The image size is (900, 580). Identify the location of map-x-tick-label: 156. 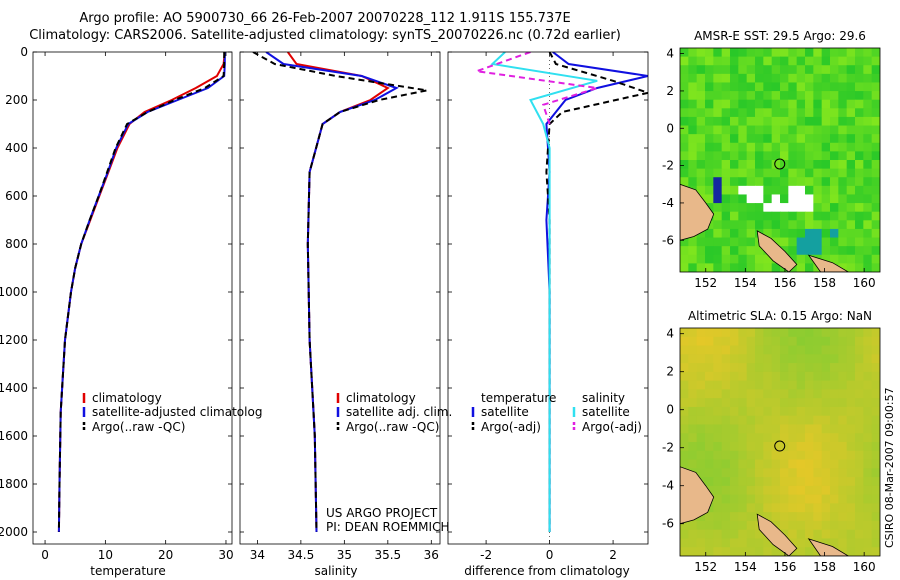
(784, 283).